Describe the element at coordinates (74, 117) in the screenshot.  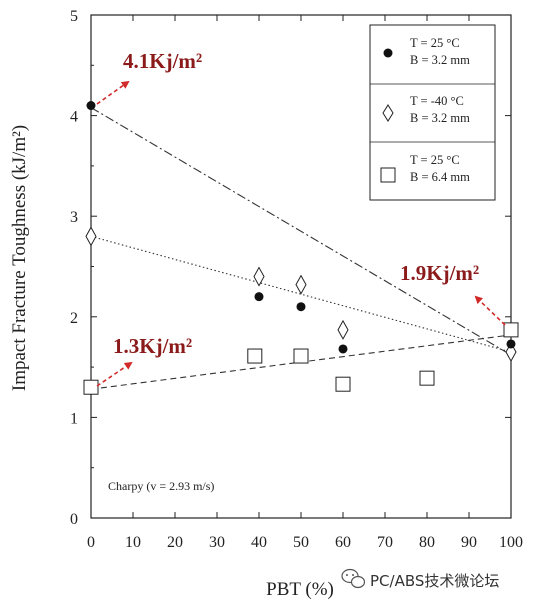
I see `y-tick-label: 4` at that location.